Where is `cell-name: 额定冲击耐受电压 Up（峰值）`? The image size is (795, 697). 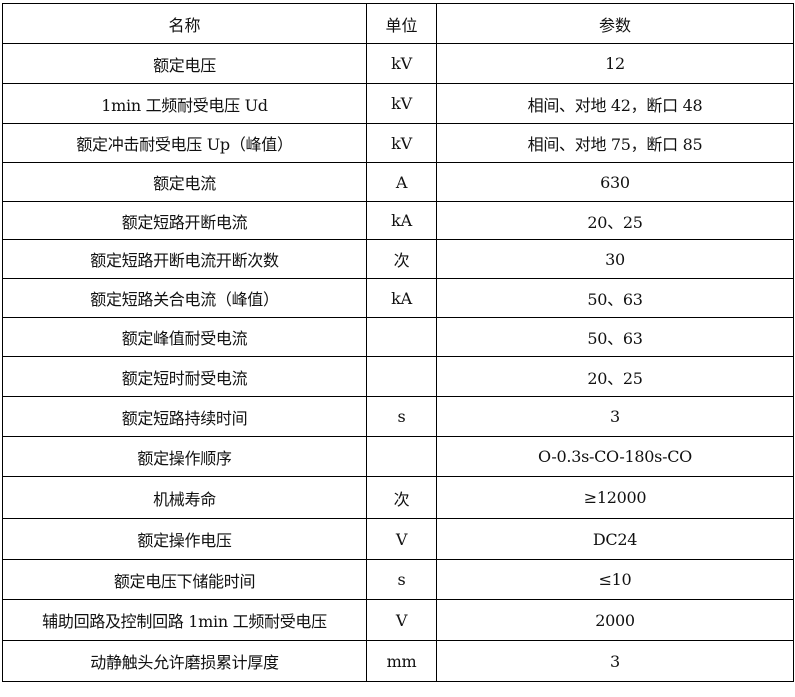
cell-name: 额定冲击耐受电压 Up（峰值） is located at coordinates (184, 143).